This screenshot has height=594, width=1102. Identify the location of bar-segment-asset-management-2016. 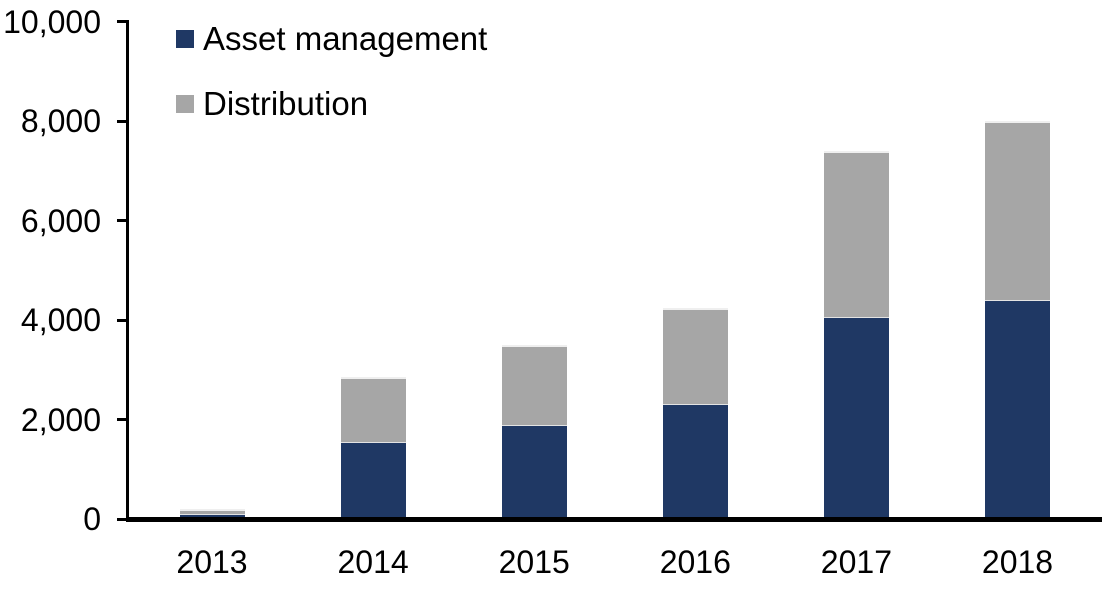
(695, 462).